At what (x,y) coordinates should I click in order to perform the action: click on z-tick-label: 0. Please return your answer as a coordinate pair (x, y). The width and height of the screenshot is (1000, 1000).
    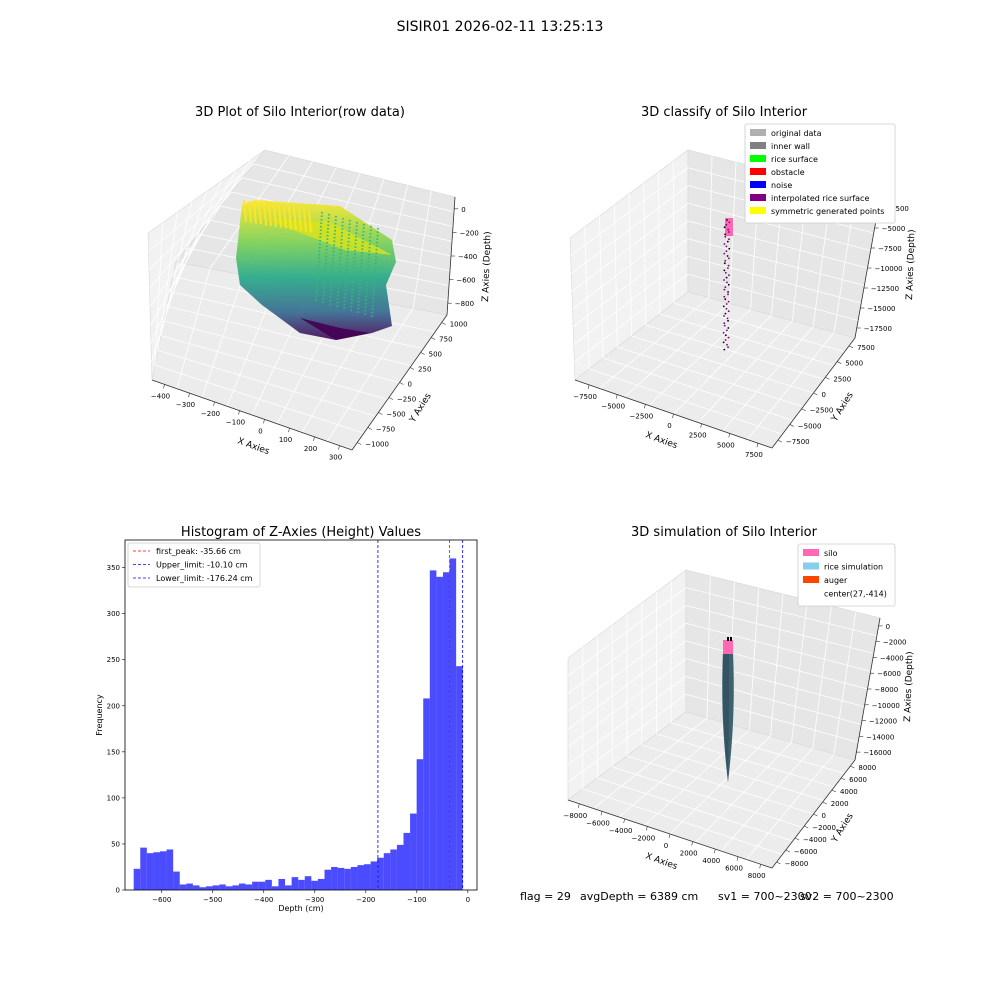
    Looking at the image, I should click on (463, 210).